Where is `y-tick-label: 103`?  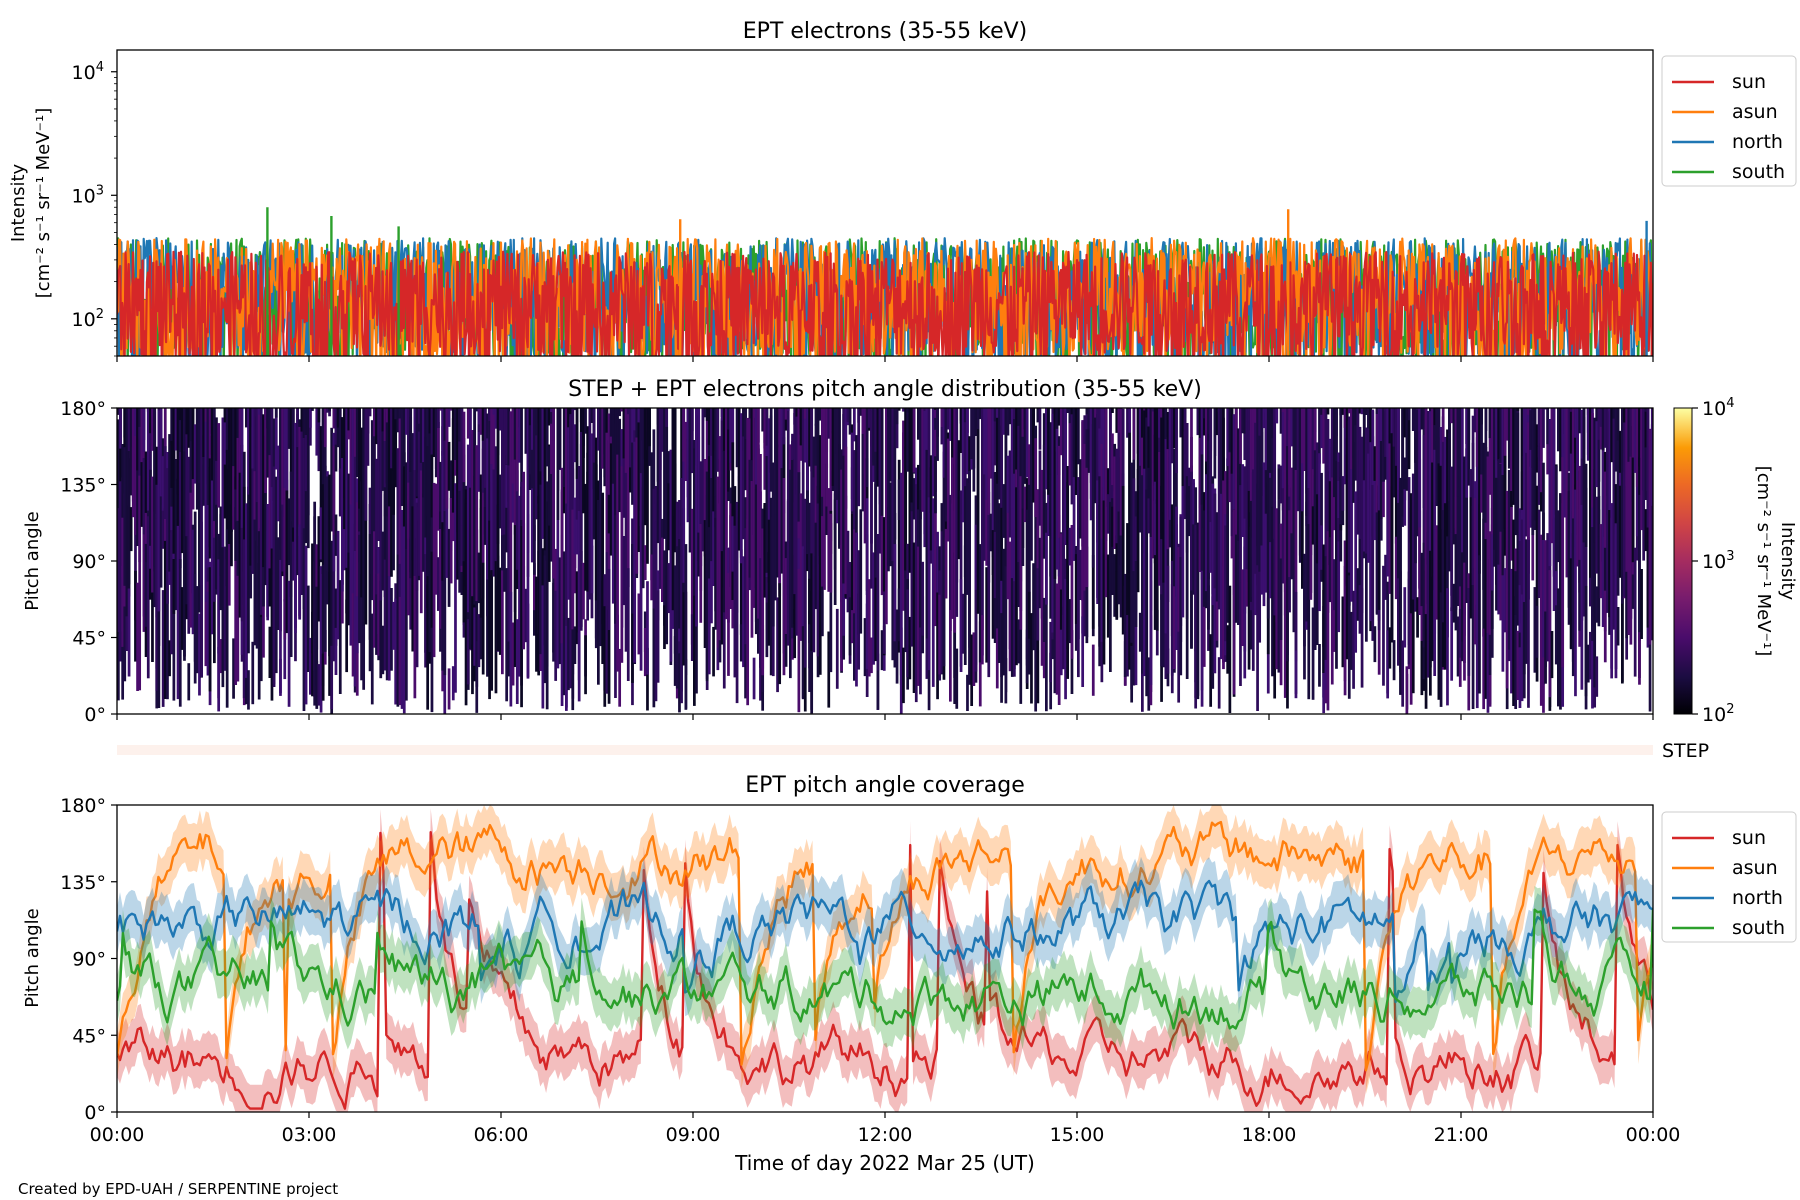
y-tick-label: 103 is located at coordinates (88, 195).